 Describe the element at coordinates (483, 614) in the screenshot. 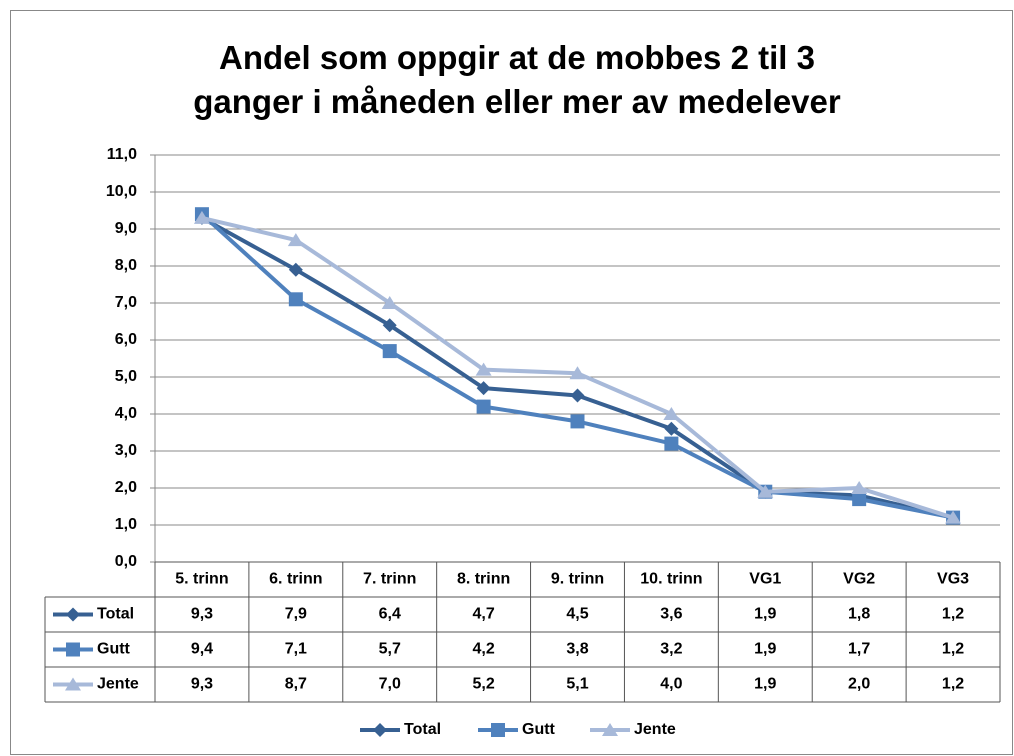

I see `table-value: 4,7` at that location.